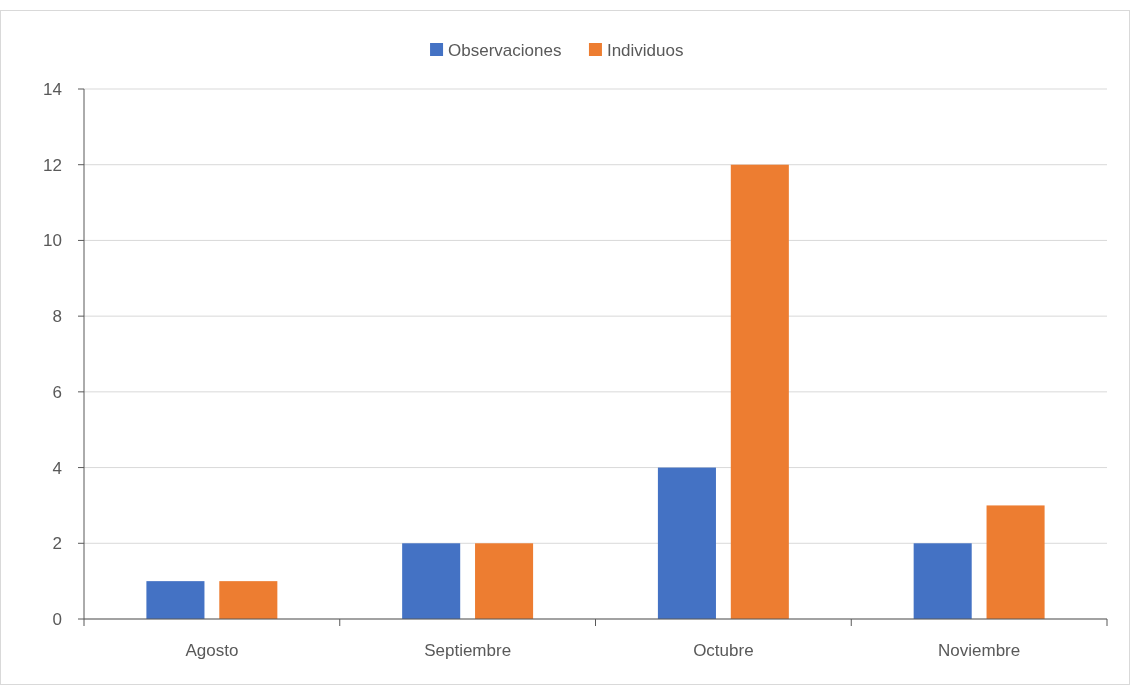 This screenshot has height=686, width=1132. Describe the element at coordinates (57, 392) in the screenshot. I see `y-tick-label: 6` at that location.